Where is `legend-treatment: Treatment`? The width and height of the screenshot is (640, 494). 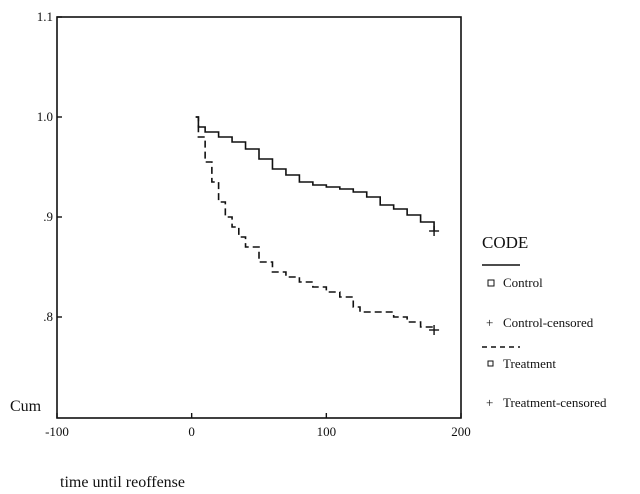
legend-treatment: Treatment is located at coordinates (529, 363).